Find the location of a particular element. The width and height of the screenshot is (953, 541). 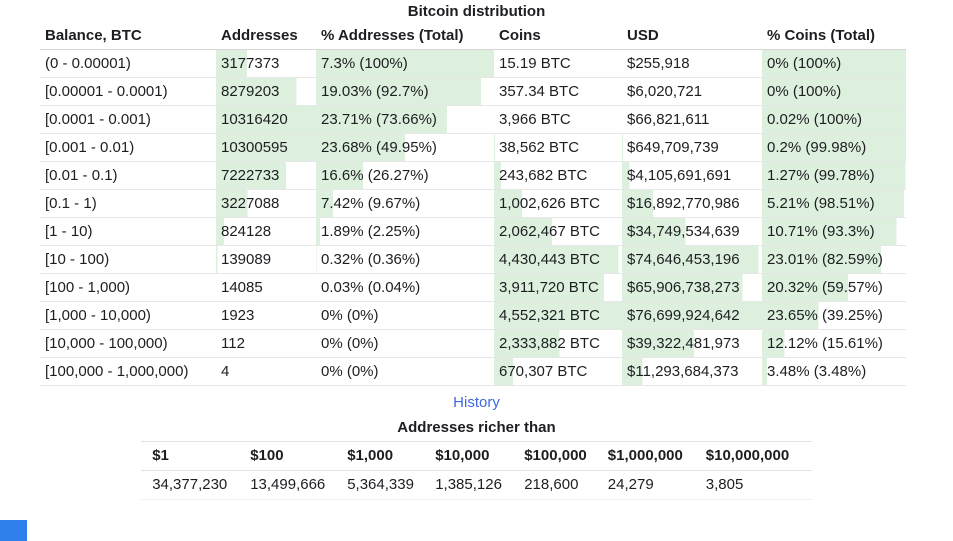

cell-addresses: 7222733 is located at coordinates (266, 175).